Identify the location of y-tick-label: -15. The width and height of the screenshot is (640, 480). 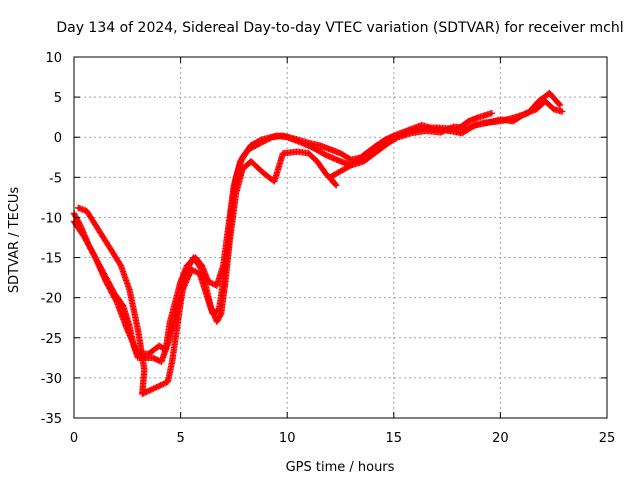
(51, 259).